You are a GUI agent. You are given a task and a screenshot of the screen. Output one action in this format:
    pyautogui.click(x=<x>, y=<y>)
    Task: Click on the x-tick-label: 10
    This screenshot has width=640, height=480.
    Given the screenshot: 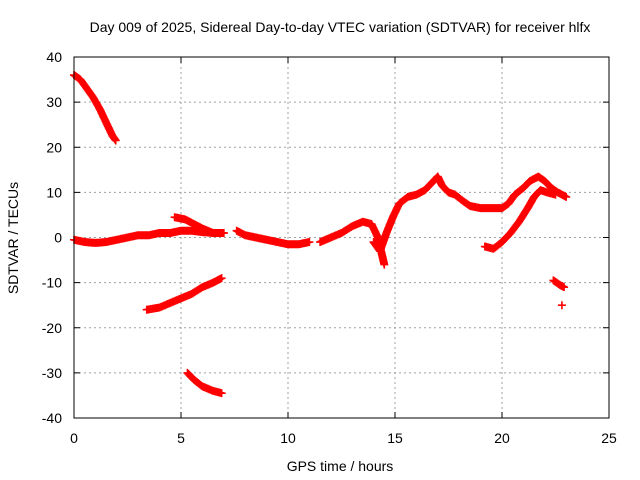 What is the action you would take?
    pyautogui.click(x=288, y=438)
    